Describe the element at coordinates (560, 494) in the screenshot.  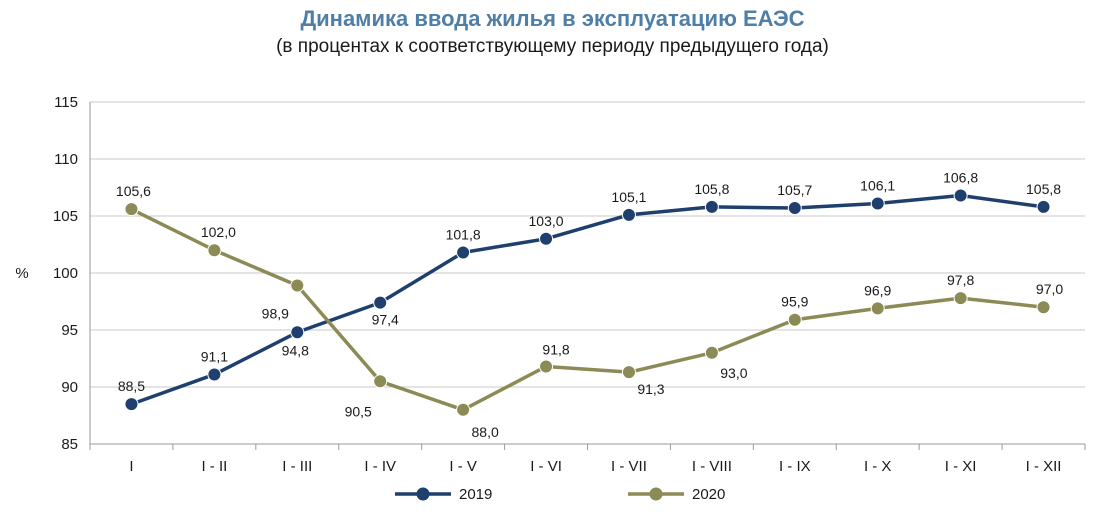
I see `legend: 2019 2020` at that location.